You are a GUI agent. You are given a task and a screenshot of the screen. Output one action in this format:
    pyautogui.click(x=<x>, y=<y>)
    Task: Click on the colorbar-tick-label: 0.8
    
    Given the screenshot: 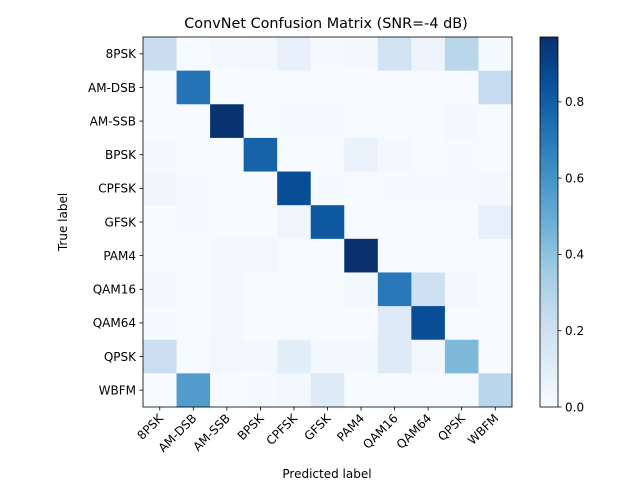 What is the action you would take?
    pyautogui.click(x=574, y=102)
    